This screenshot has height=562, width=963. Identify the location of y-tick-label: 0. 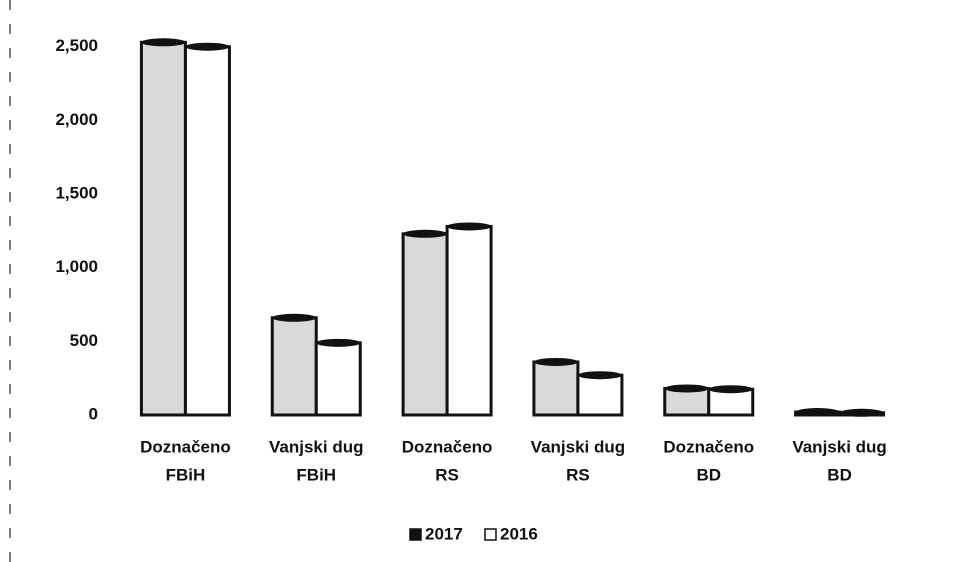
(93, 413).